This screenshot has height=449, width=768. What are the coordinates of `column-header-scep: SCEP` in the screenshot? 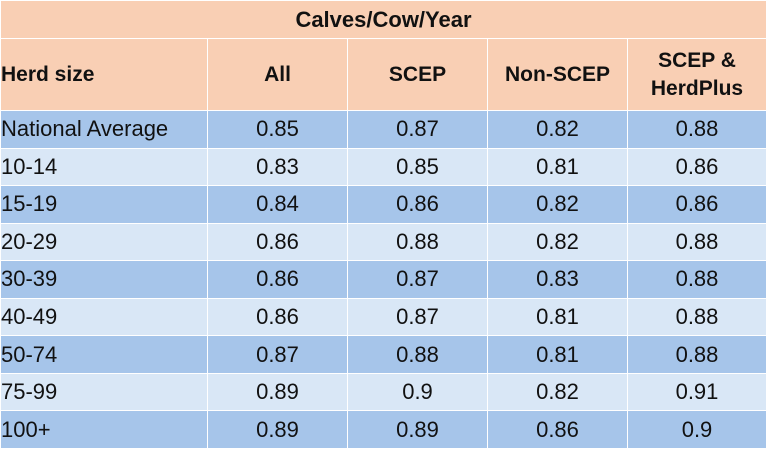 It's located at (417, 74).